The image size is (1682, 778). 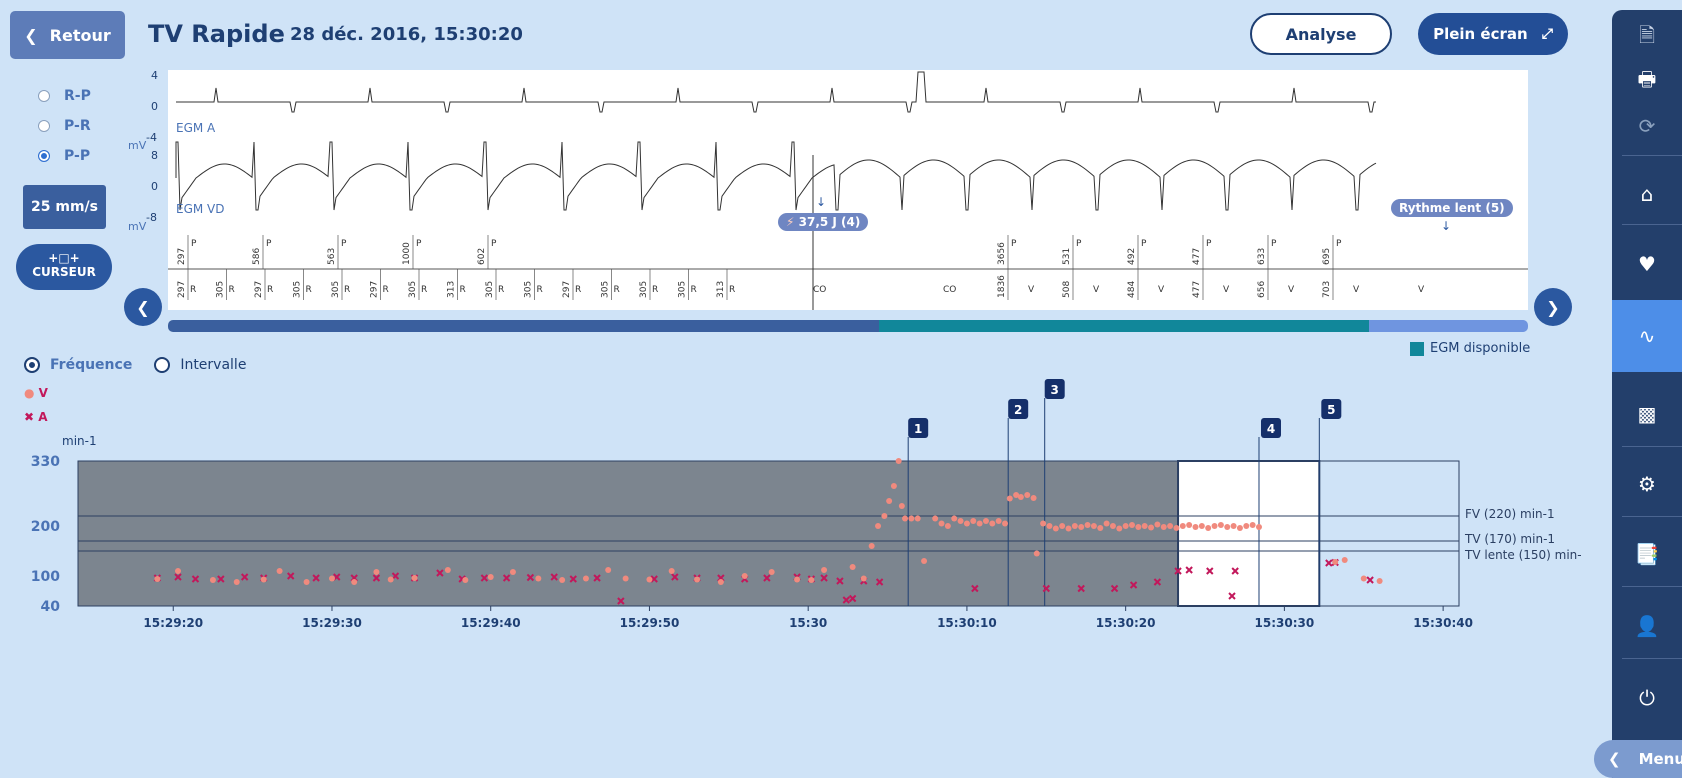 I want to click on sync-icon: ⟳, so click(x=1647, y=126).